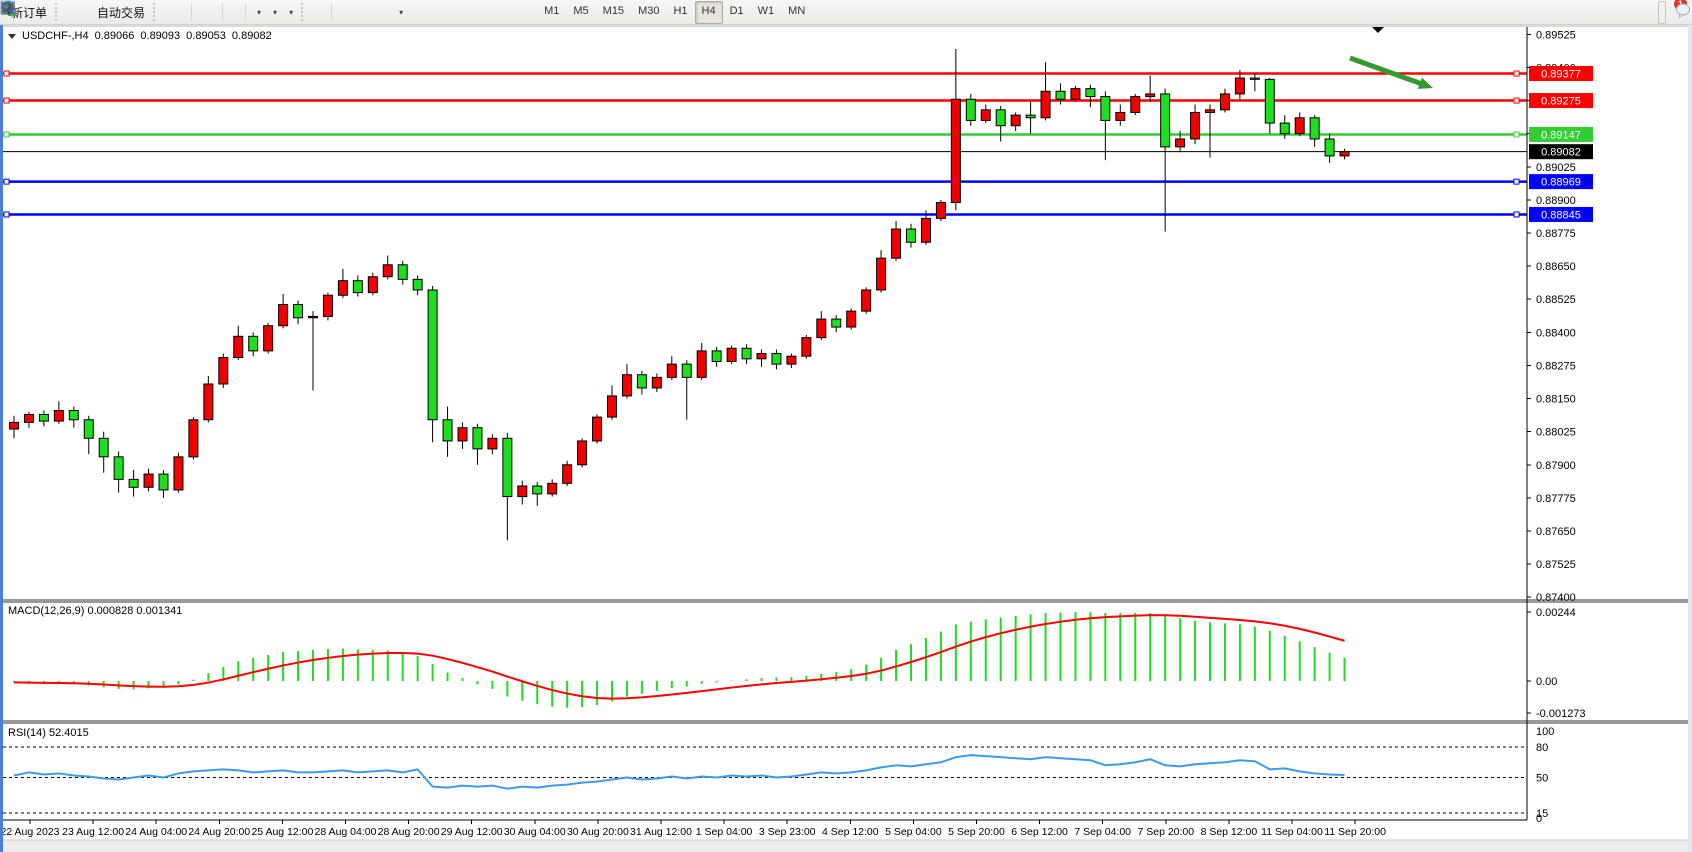 The height and width of the screenshot is (852, 1692). What do you see at coordinates (30, 832) in the screenshot?
I see `svg-text: 22 Aug 2023` at bounding box center [30, 832].